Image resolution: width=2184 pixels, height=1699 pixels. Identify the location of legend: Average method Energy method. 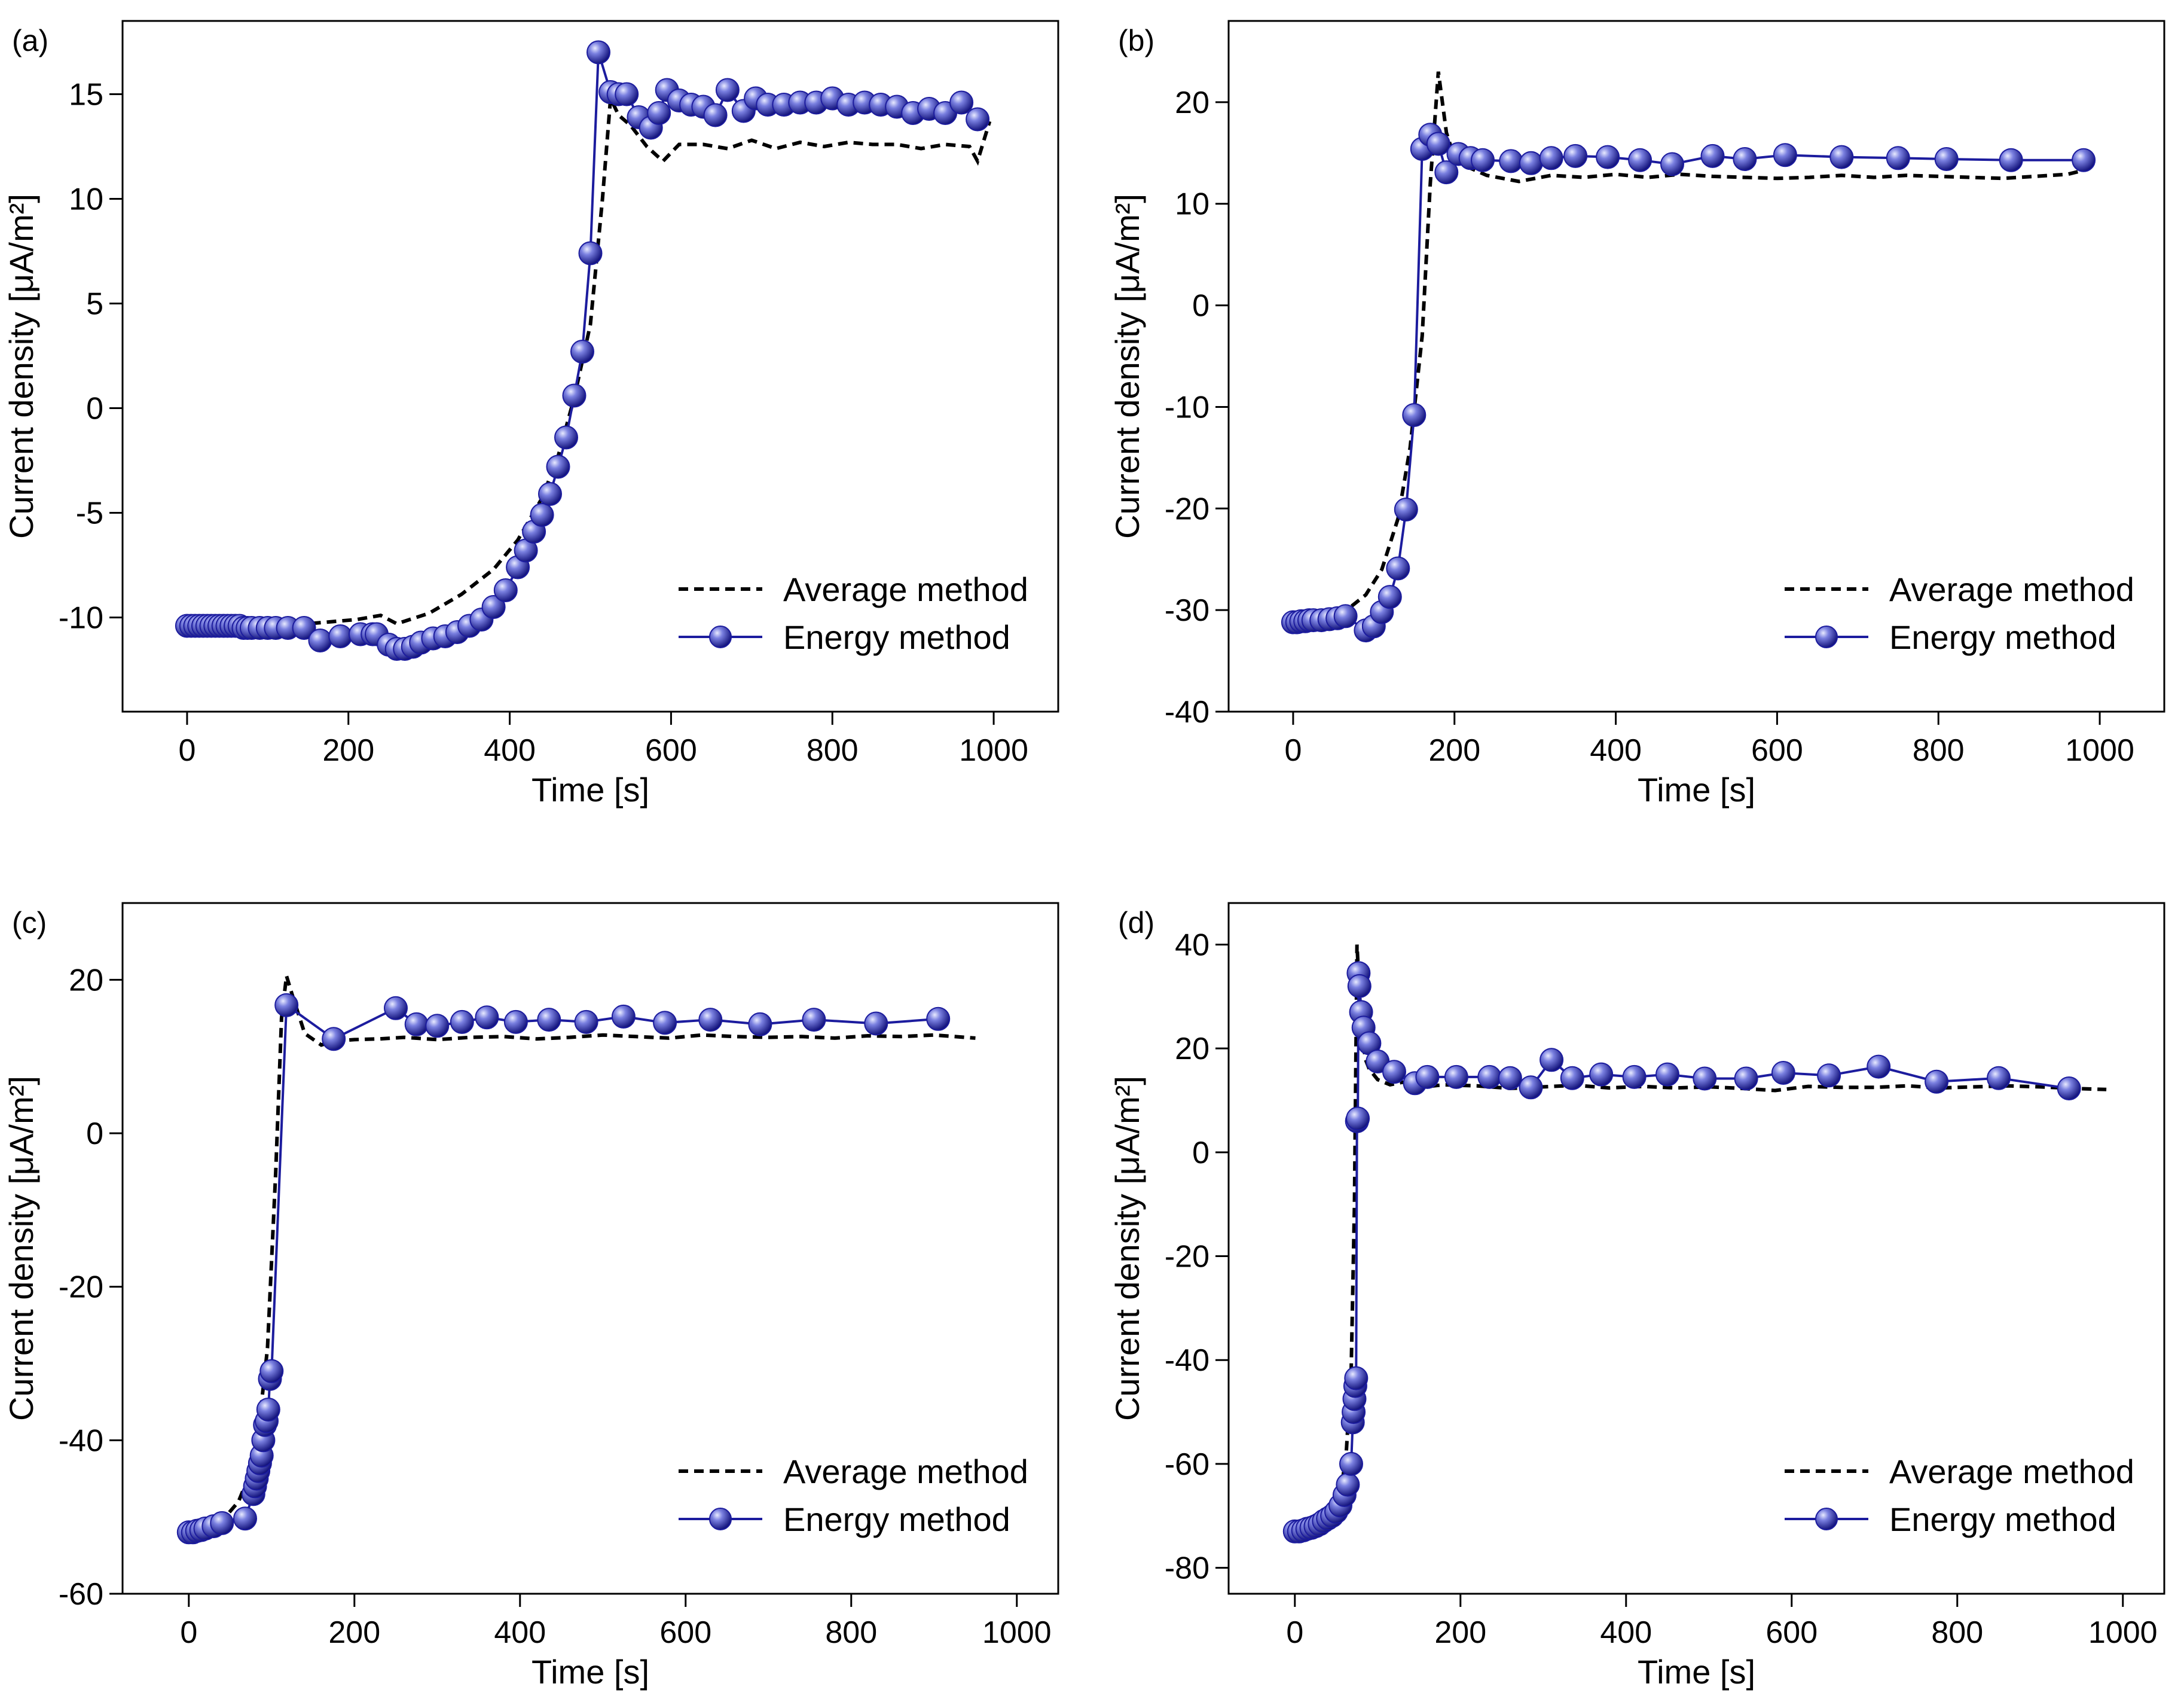
(853, 1495).